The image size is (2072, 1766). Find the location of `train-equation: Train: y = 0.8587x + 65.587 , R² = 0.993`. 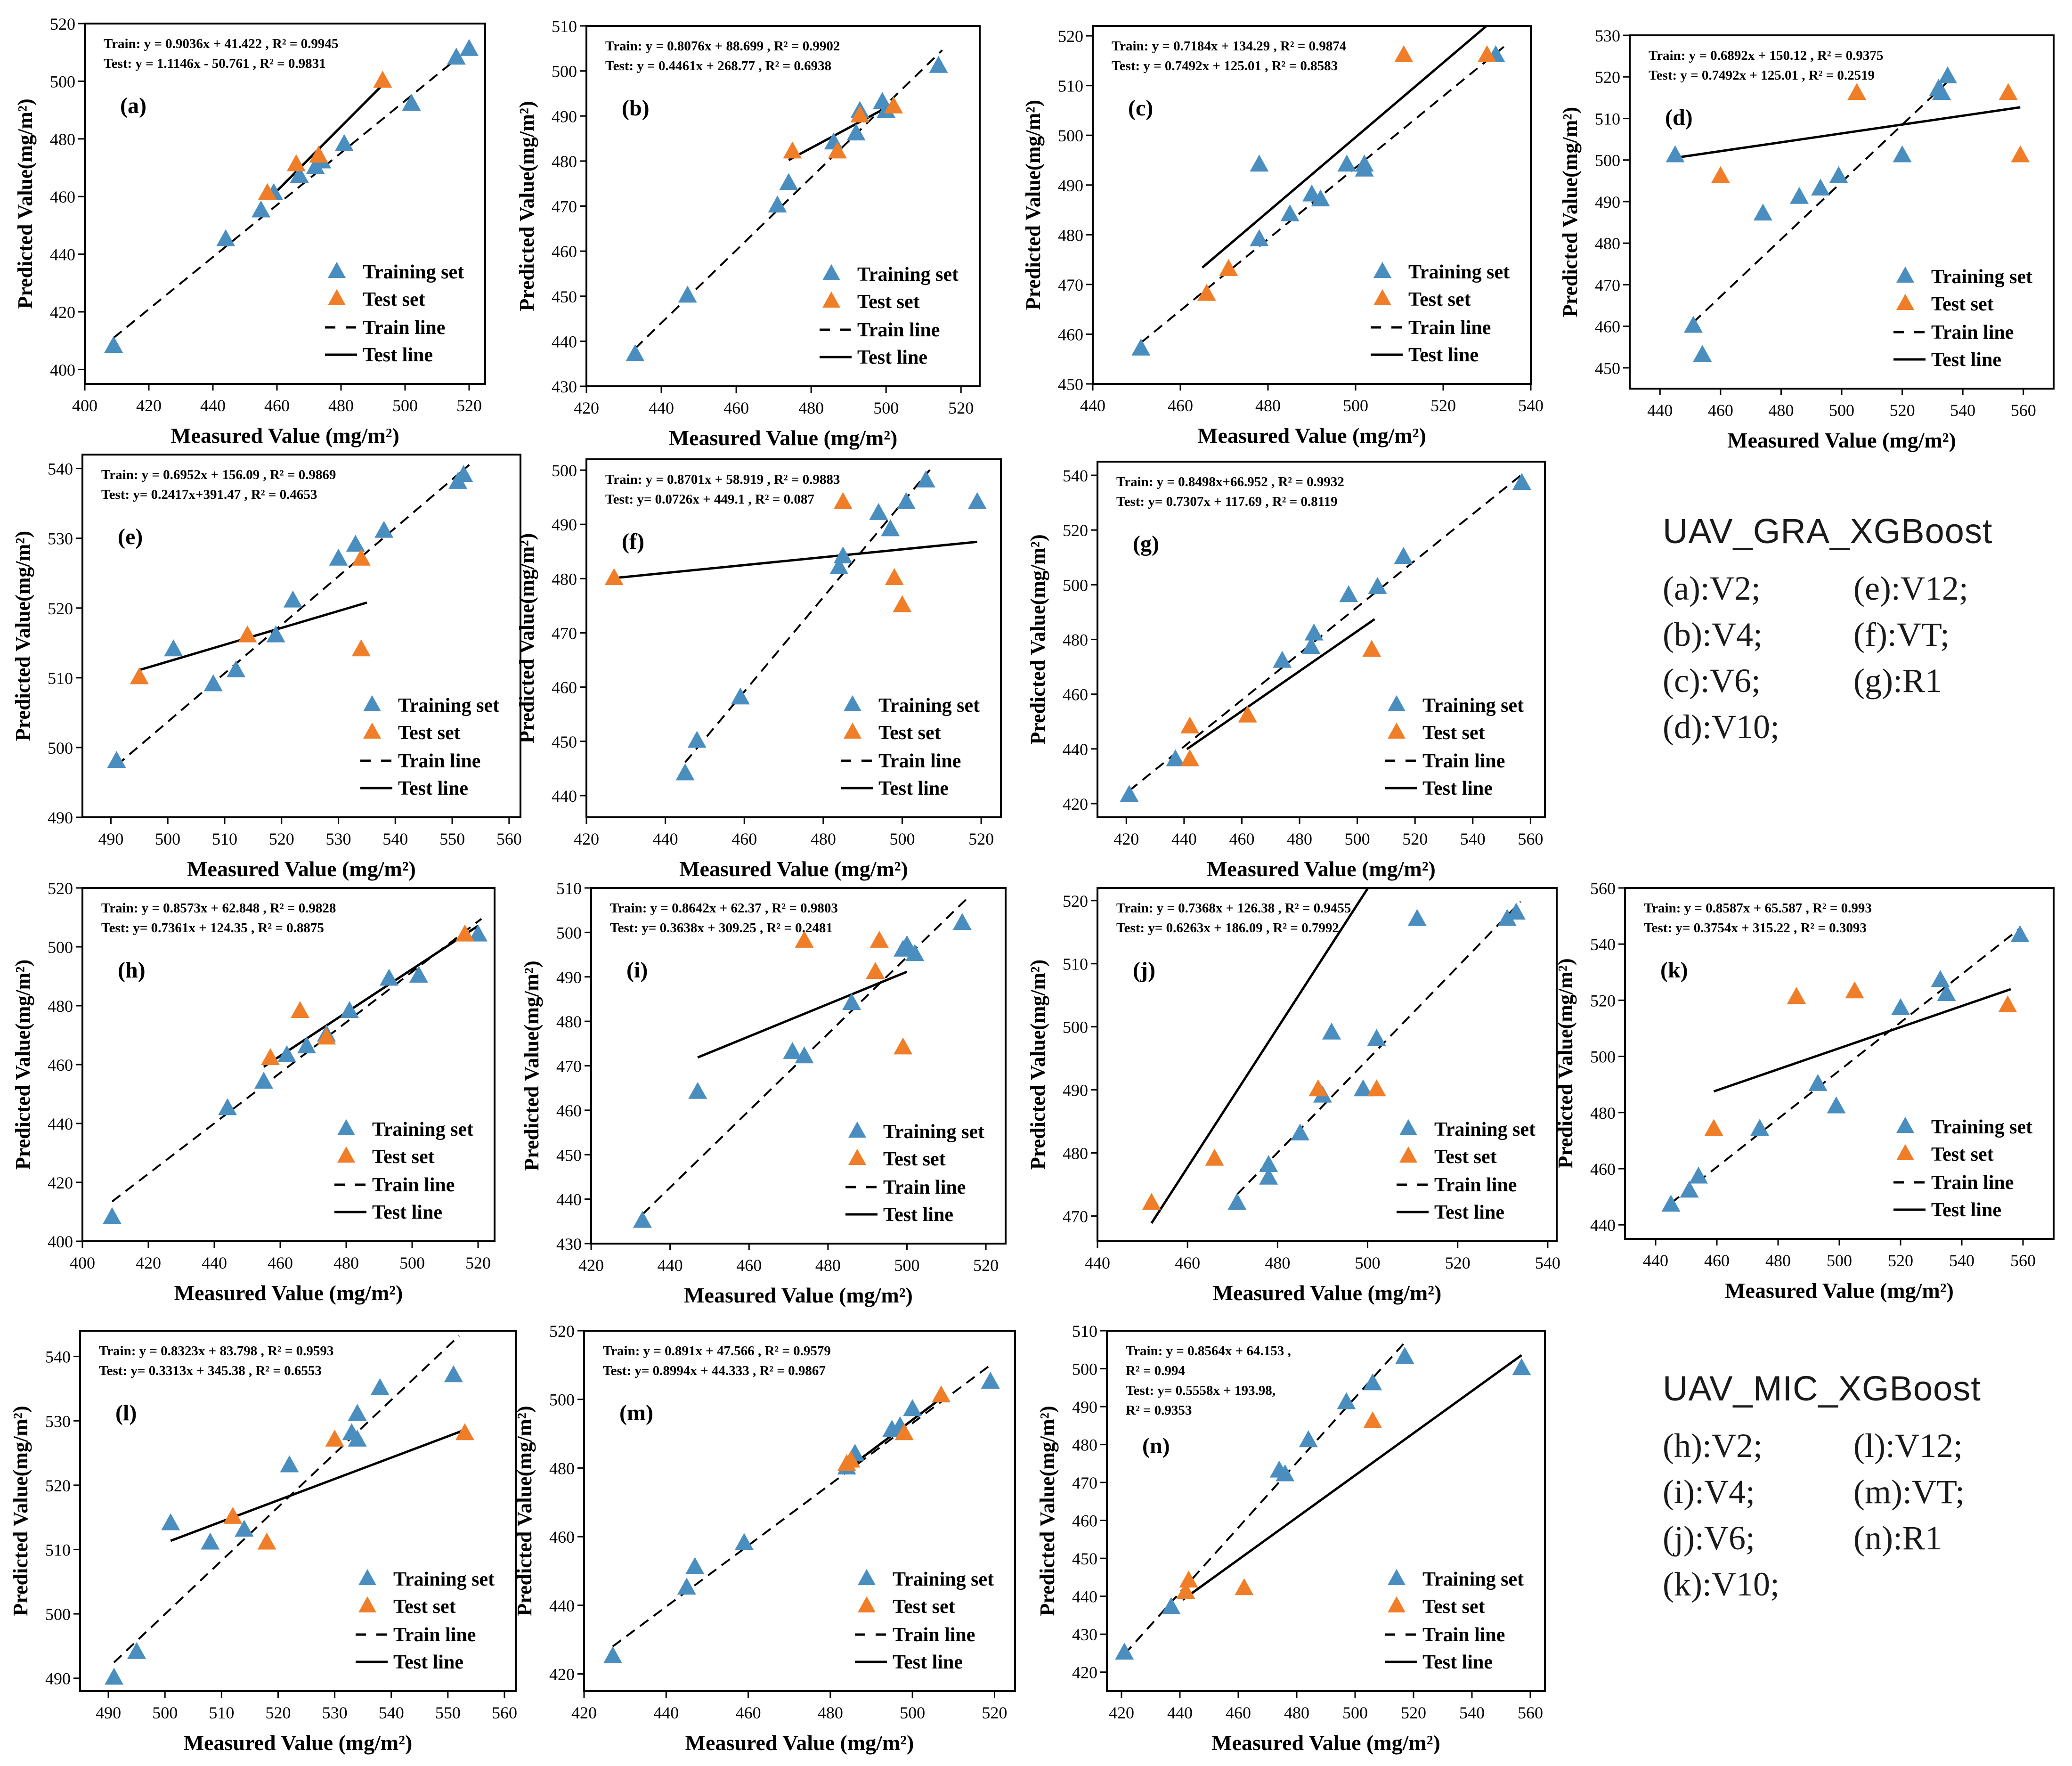

train-equation: Train: y = 0.8587x + 65.587 , R² = 0.993 is located at coordinates (1758, 908).